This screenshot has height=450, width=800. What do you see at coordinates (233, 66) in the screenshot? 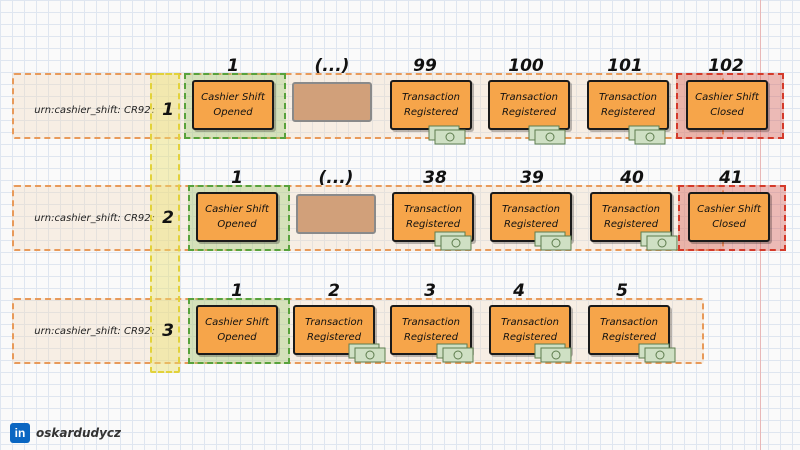
I see `stream-1-event-number: 1` at bounding box center [233, 66].